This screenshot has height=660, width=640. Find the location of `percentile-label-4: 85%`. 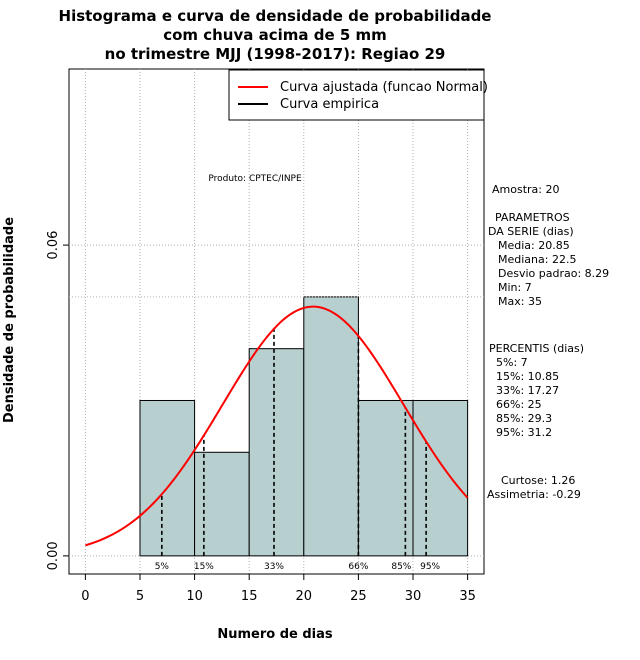

percentile-label-4: 85% is located at coordinates (401, 567).